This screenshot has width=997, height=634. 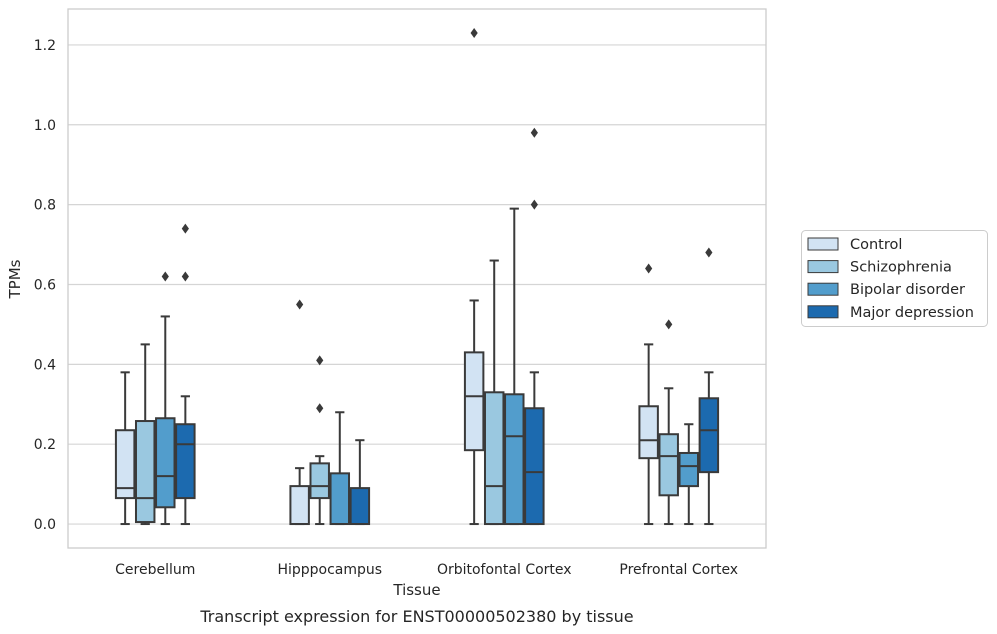 I want to click on y-tick-labels: 0.0 0.2 0.4 0.6 0.8 1.0 1.2, so click(x=45, y=285).